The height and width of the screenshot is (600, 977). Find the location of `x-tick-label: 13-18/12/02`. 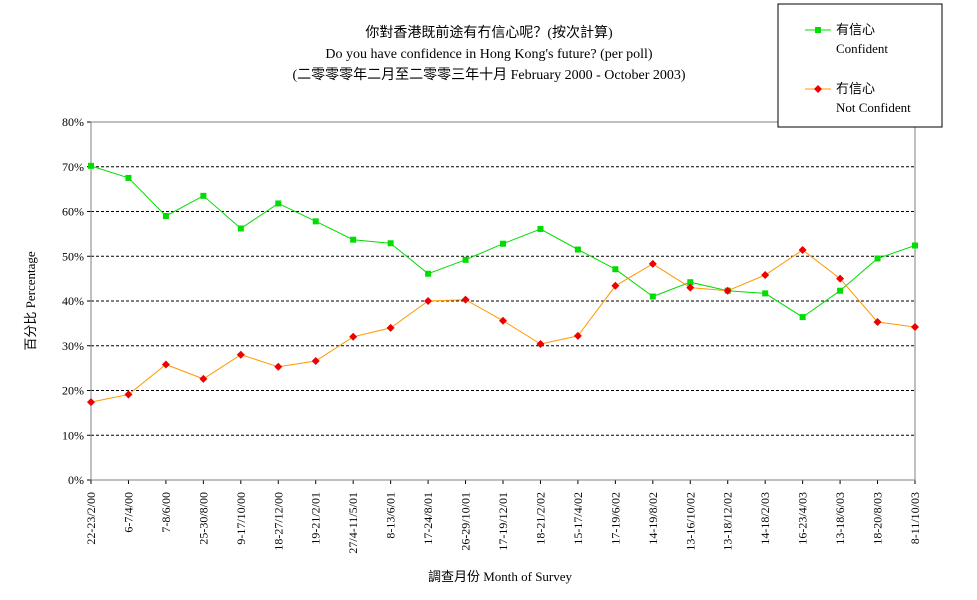

x-tick-label: 13-18/12/02 is located at coordinates (728, 521).